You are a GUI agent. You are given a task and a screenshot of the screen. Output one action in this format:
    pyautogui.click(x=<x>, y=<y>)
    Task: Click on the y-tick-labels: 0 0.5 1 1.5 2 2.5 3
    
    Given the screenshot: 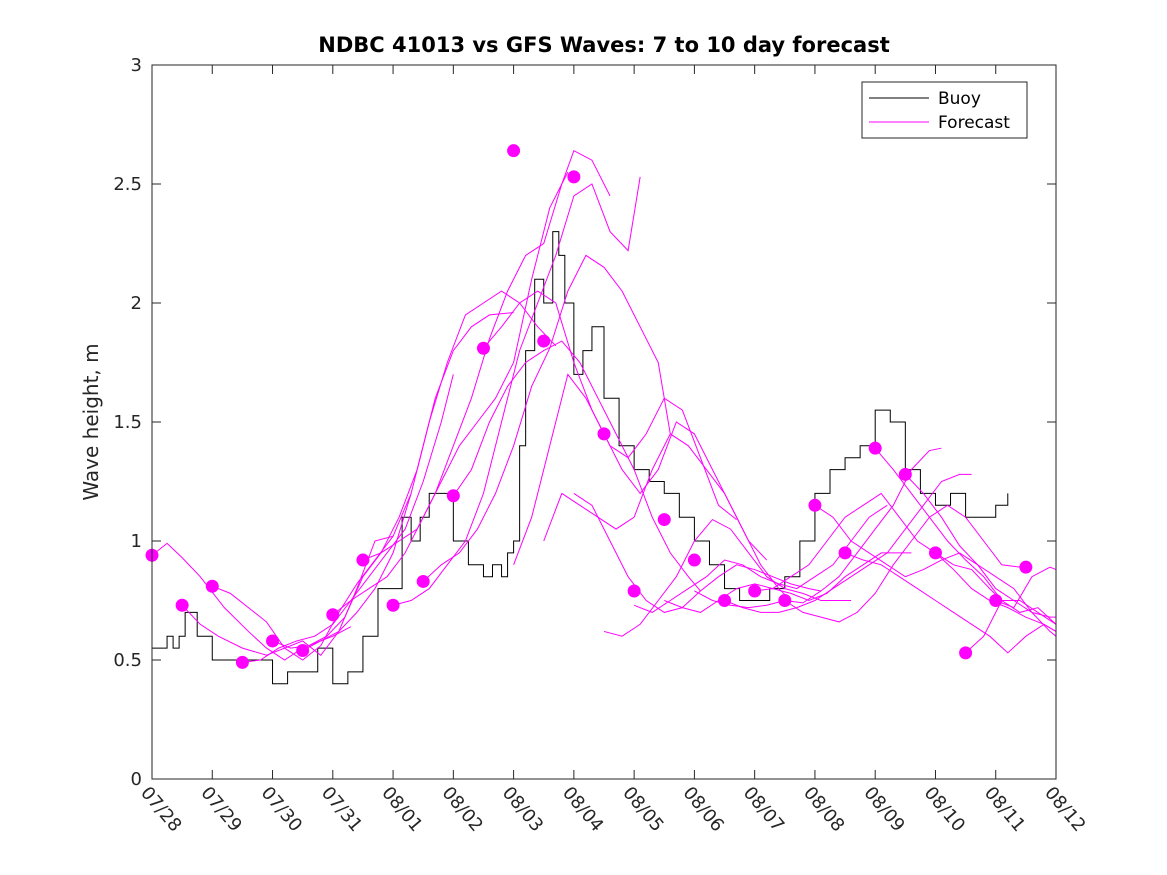 What is the action you would take?
    pyautogui.click(x=127, y=422)
    